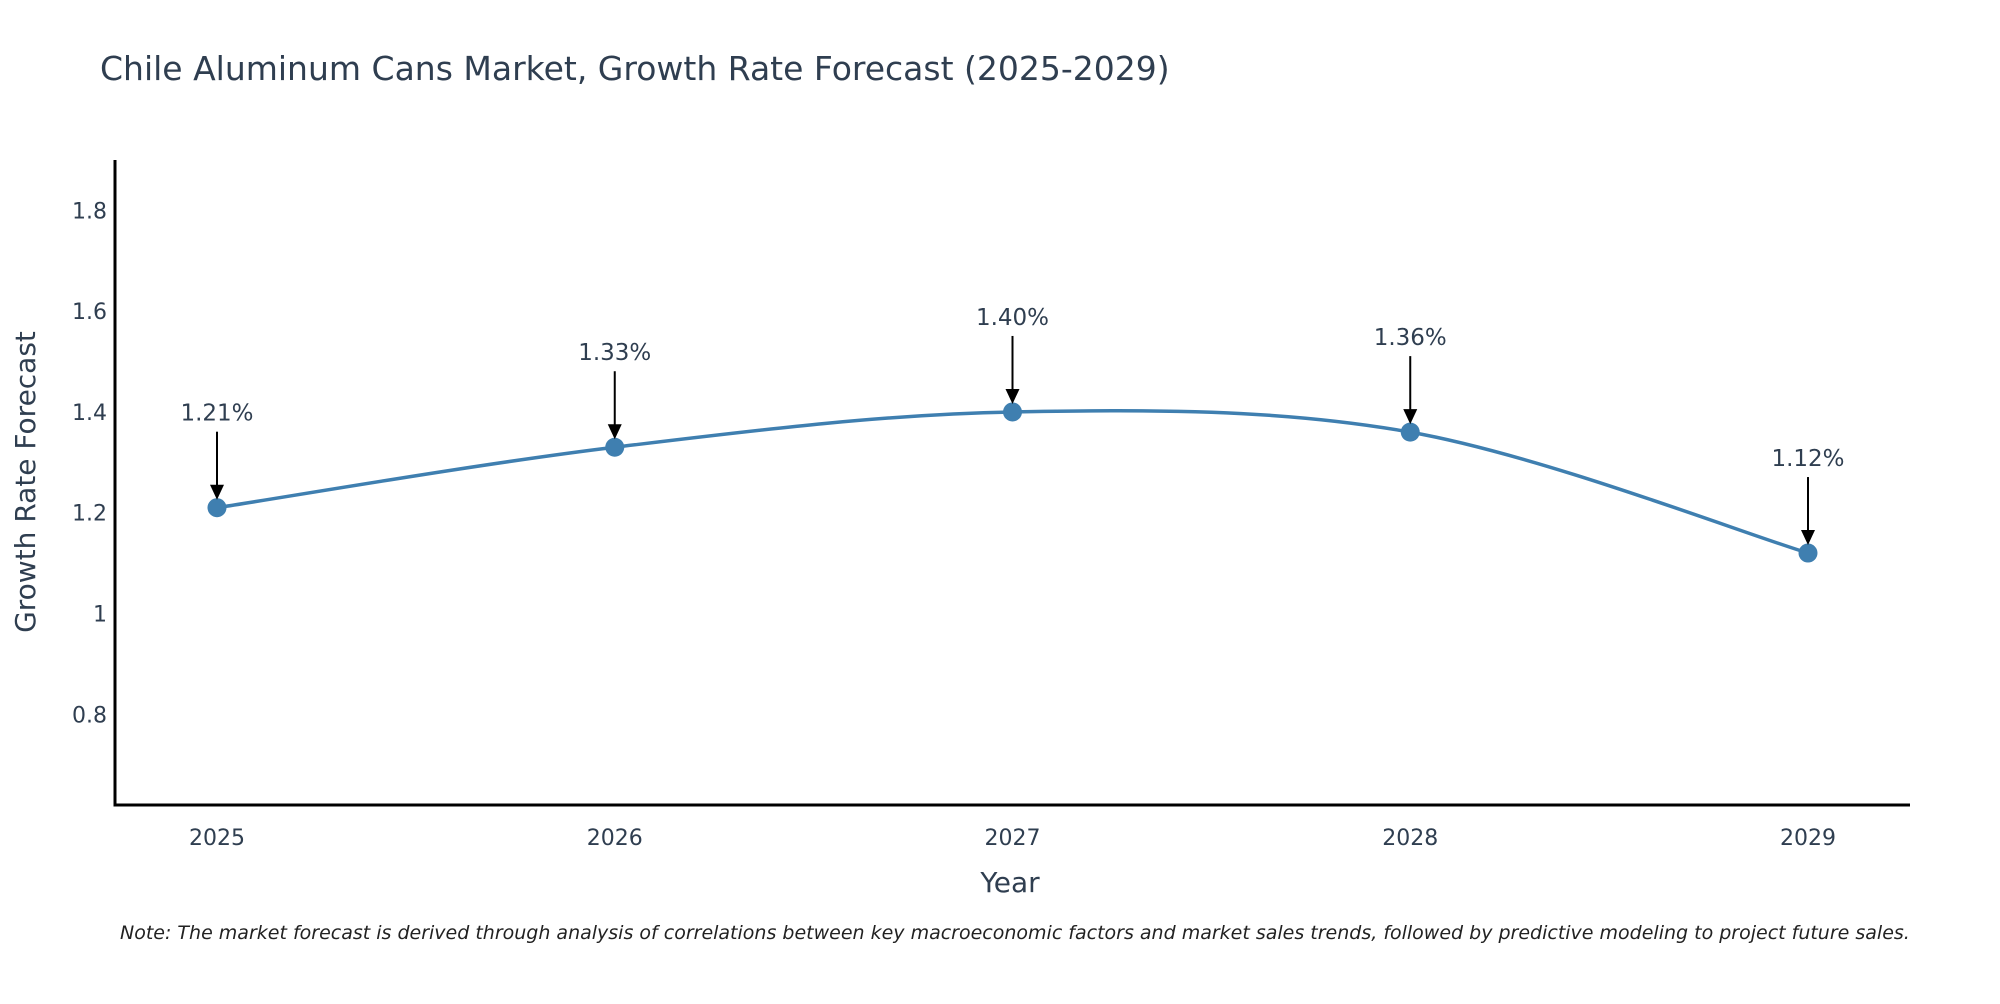 This screenshot has width=2000, height=1004. What do you see at coordinates (100, 615) in the screenshot?
I see `y-tick-label: 1` at bounding box center [100, 615].